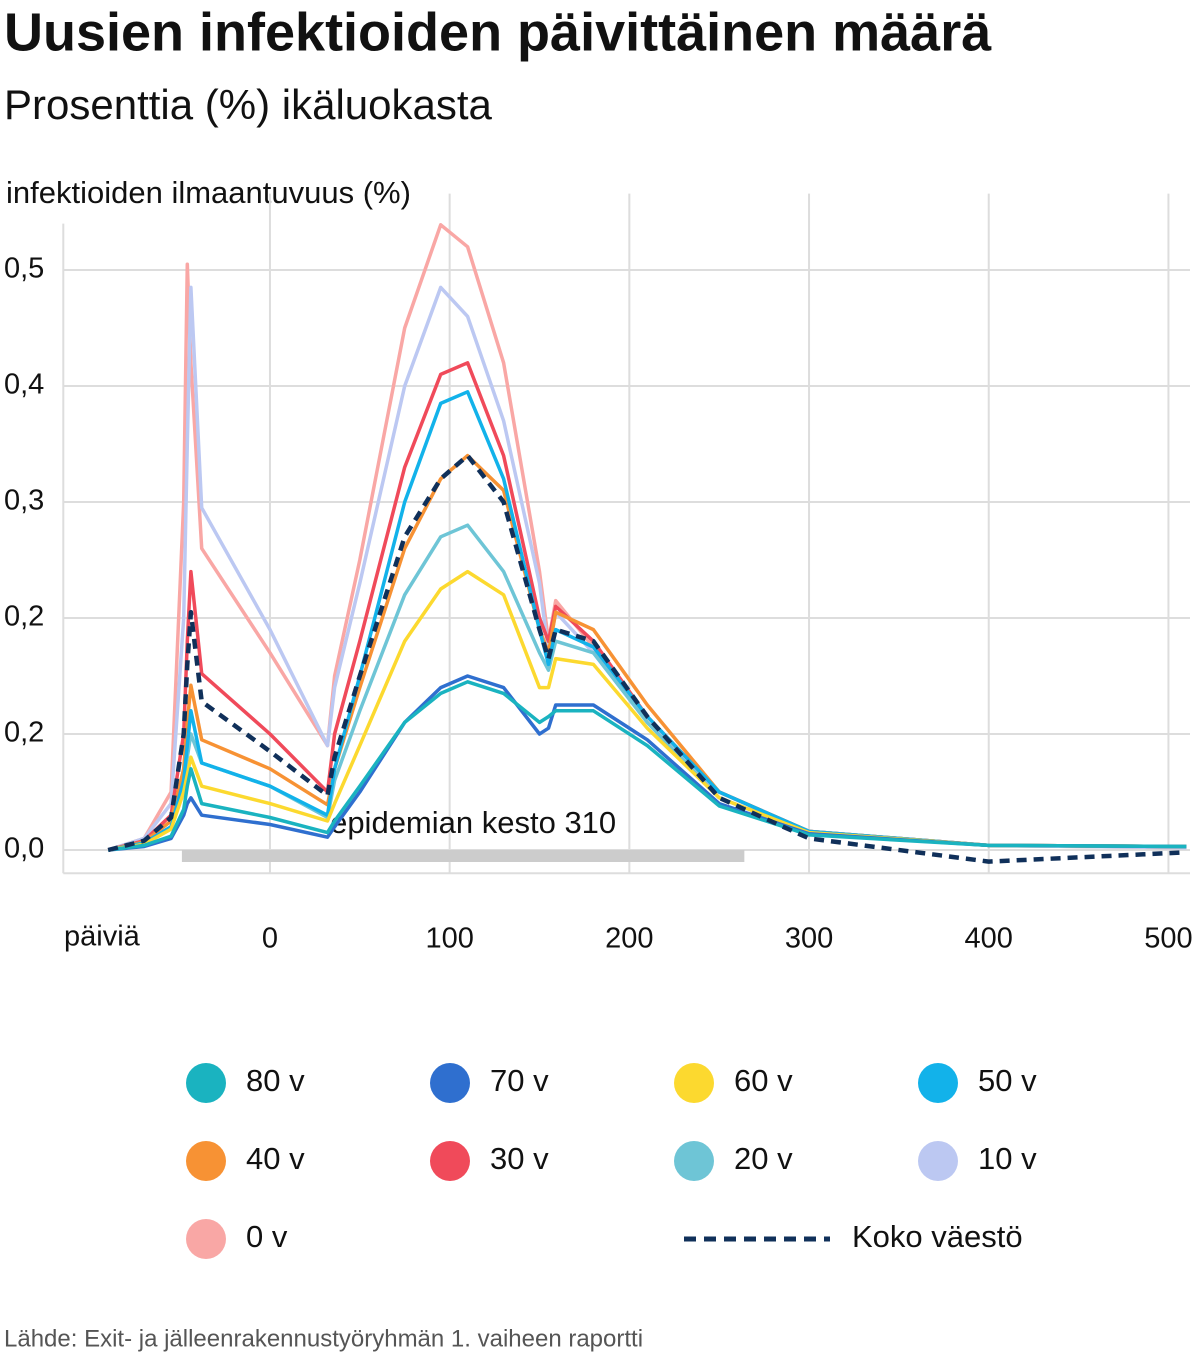 The width and height of the screenshot is (1199, 1370). Describe the element at coordinates (809, 939) in the screenshot. I see `x-tick-label: 300` at that location.